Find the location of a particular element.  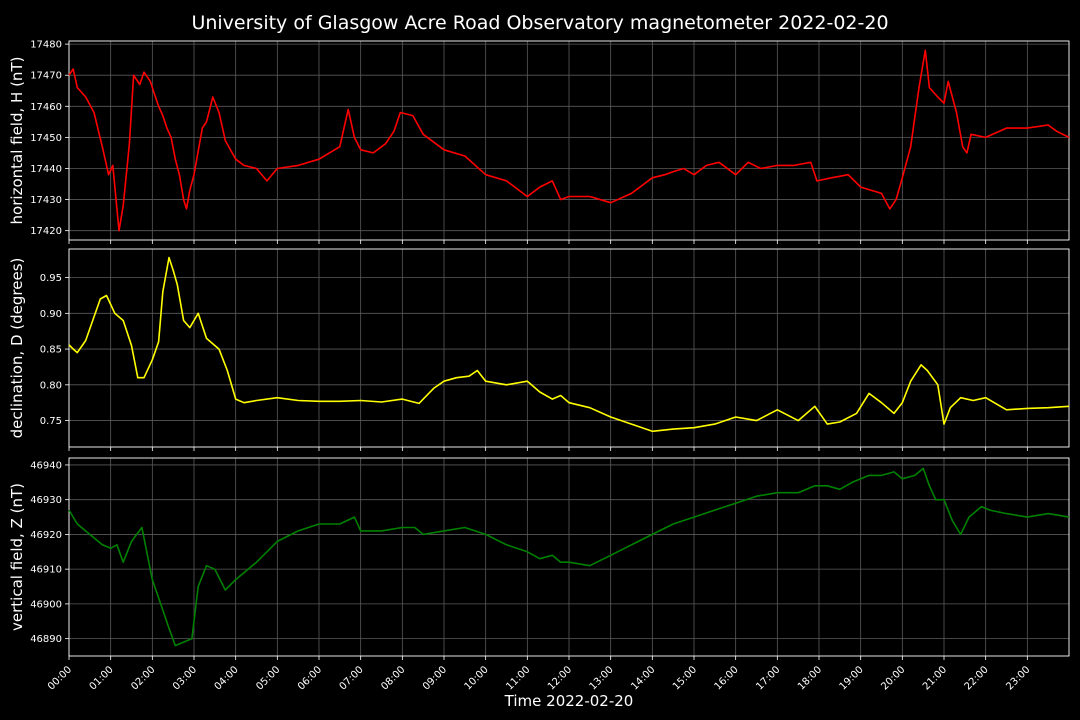

y-tick-label: 0.80 is located at coordinates (51, 385).